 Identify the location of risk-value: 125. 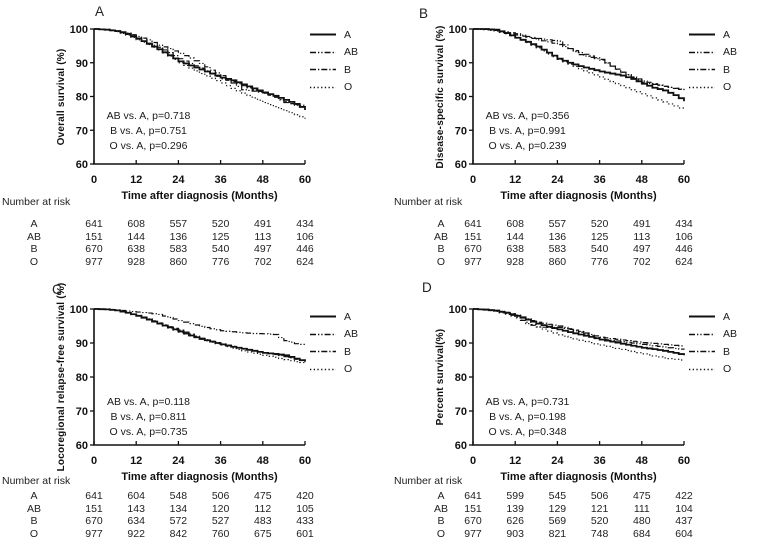
(599, 236).